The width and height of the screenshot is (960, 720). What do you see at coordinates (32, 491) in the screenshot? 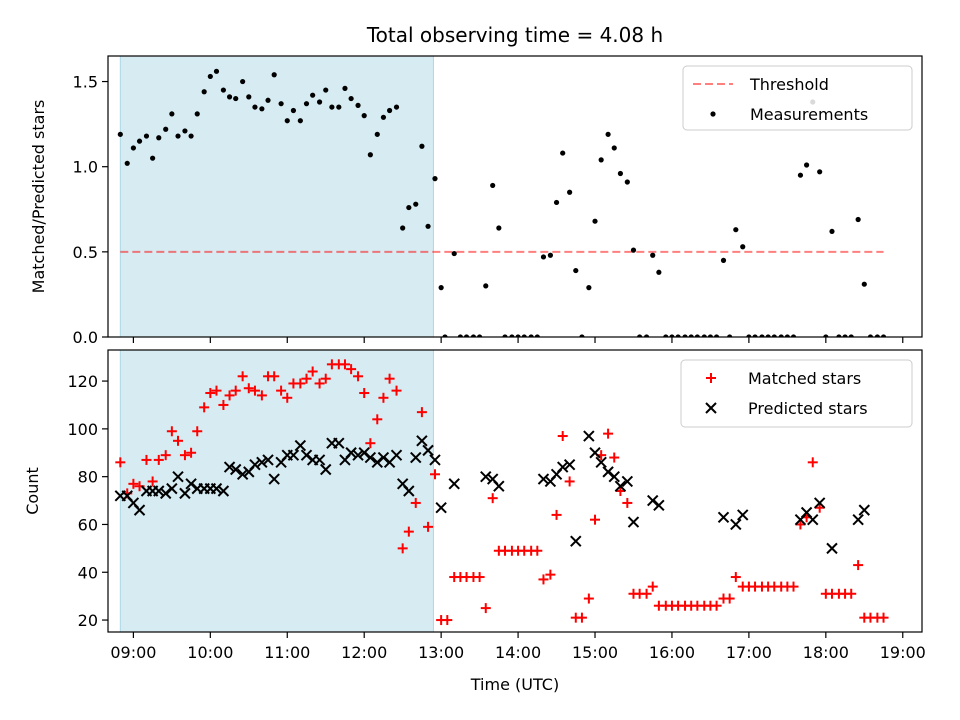
I see `y-axis-label: Count` at bounding box center [32, 491].